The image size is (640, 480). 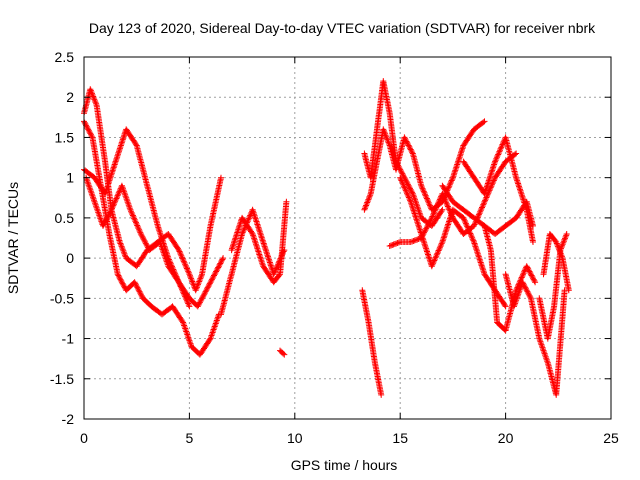 What do you see at coordinates (138, 242) in the screenshot?
I see `series-s4` at bounding box center [138, 242].